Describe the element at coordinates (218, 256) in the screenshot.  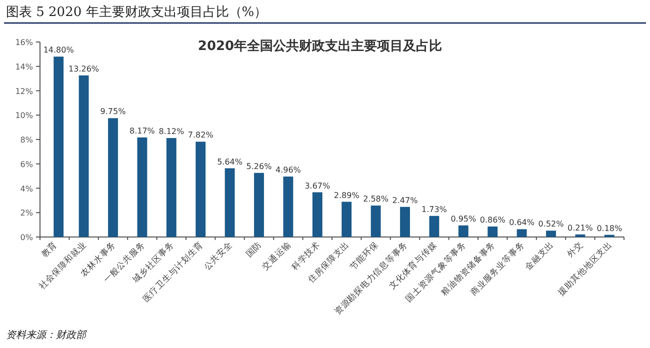
I see `x-tick-label: 公共安全` at that location.